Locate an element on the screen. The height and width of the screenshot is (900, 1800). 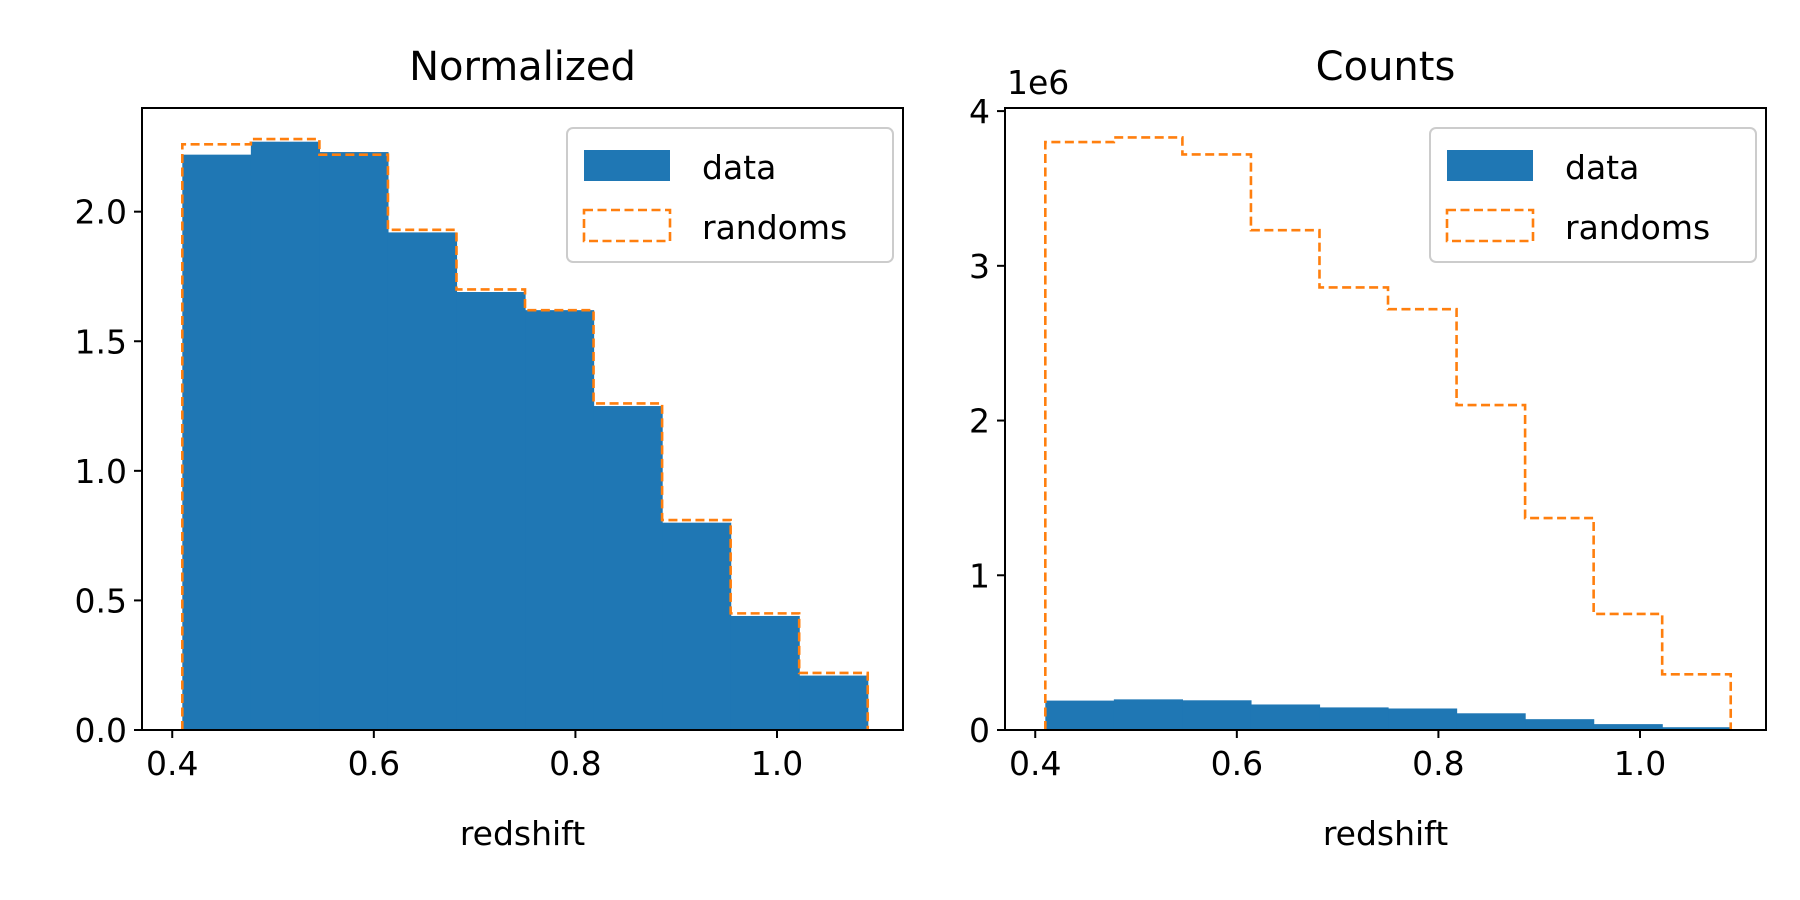
y-tick-label: 4 is located at coordinates (979, 111).